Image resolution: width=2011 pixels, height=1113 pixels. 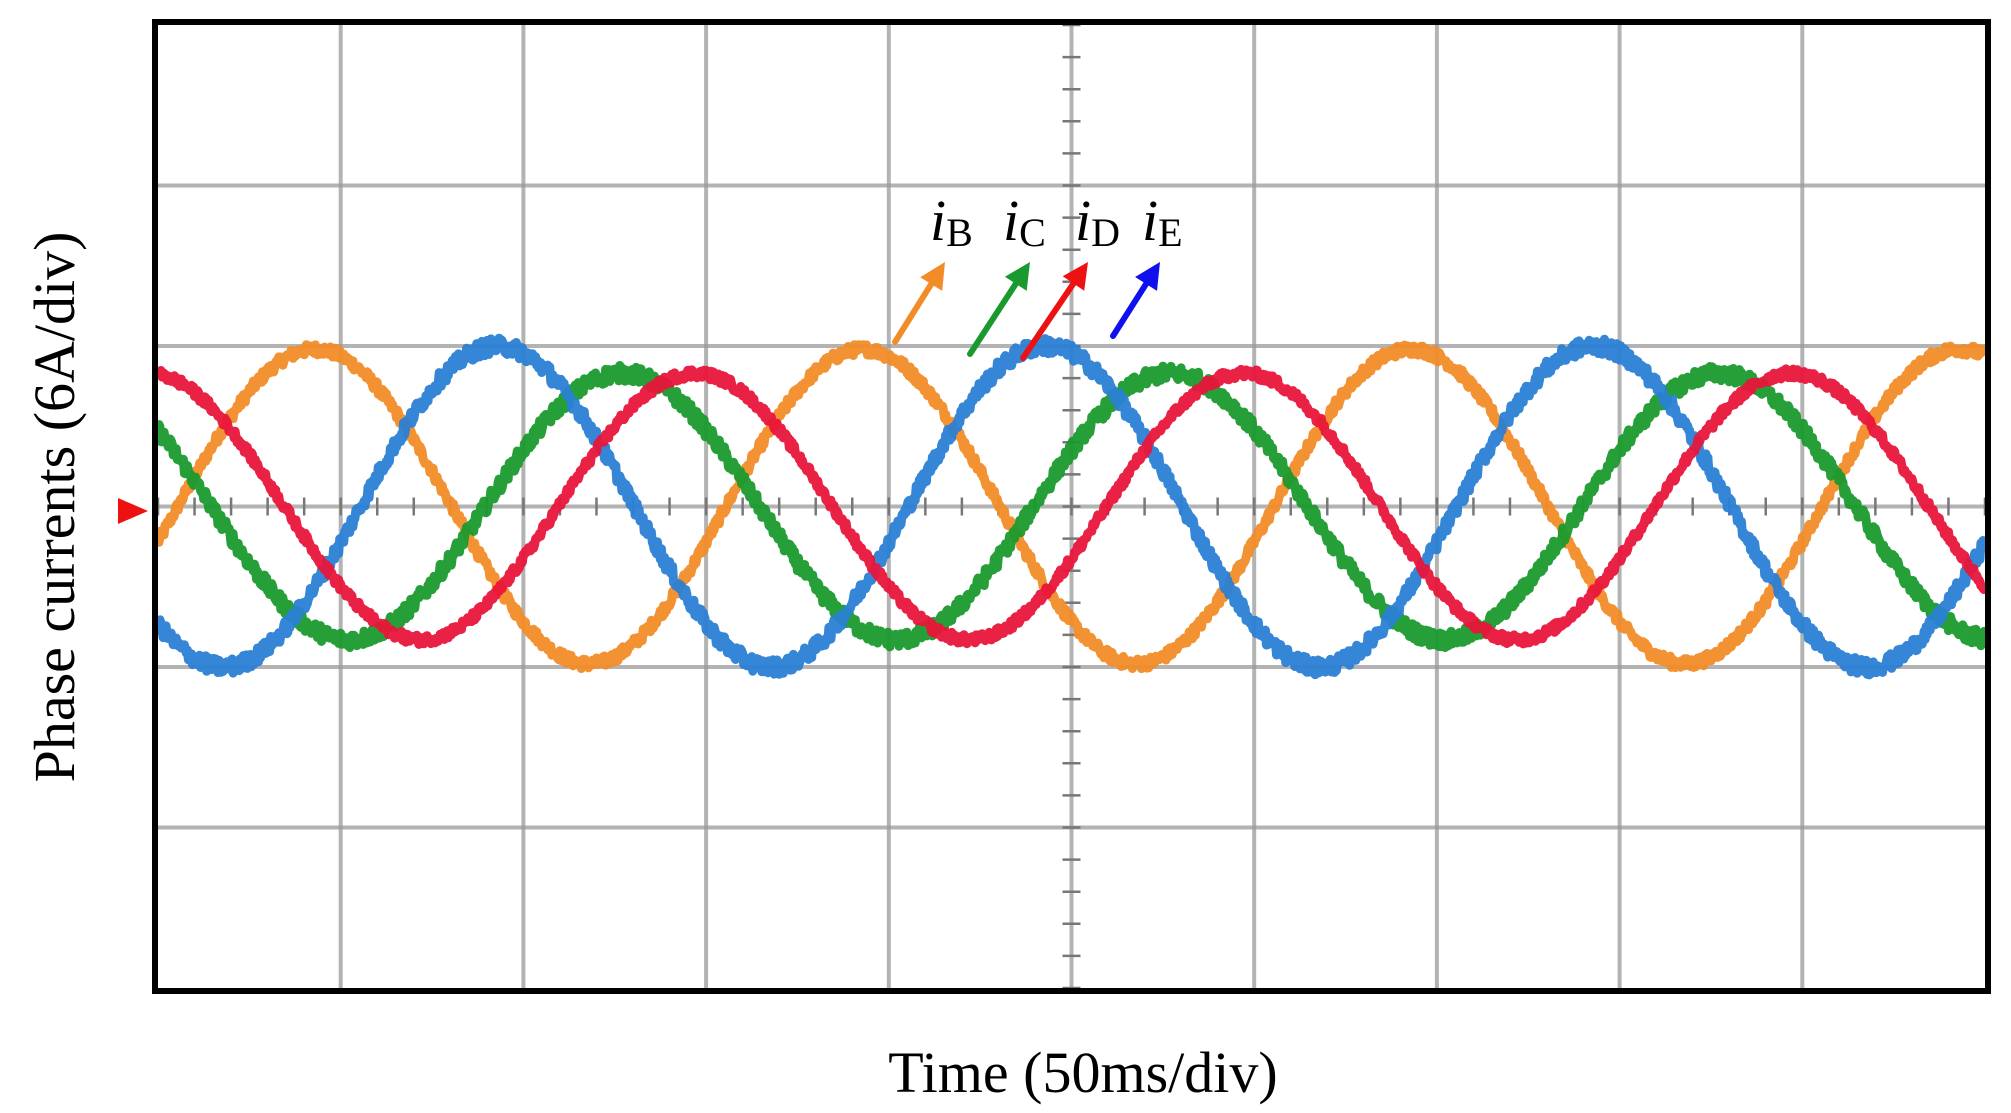 I want to click on arrow-iB, so click(x=918, y=303).